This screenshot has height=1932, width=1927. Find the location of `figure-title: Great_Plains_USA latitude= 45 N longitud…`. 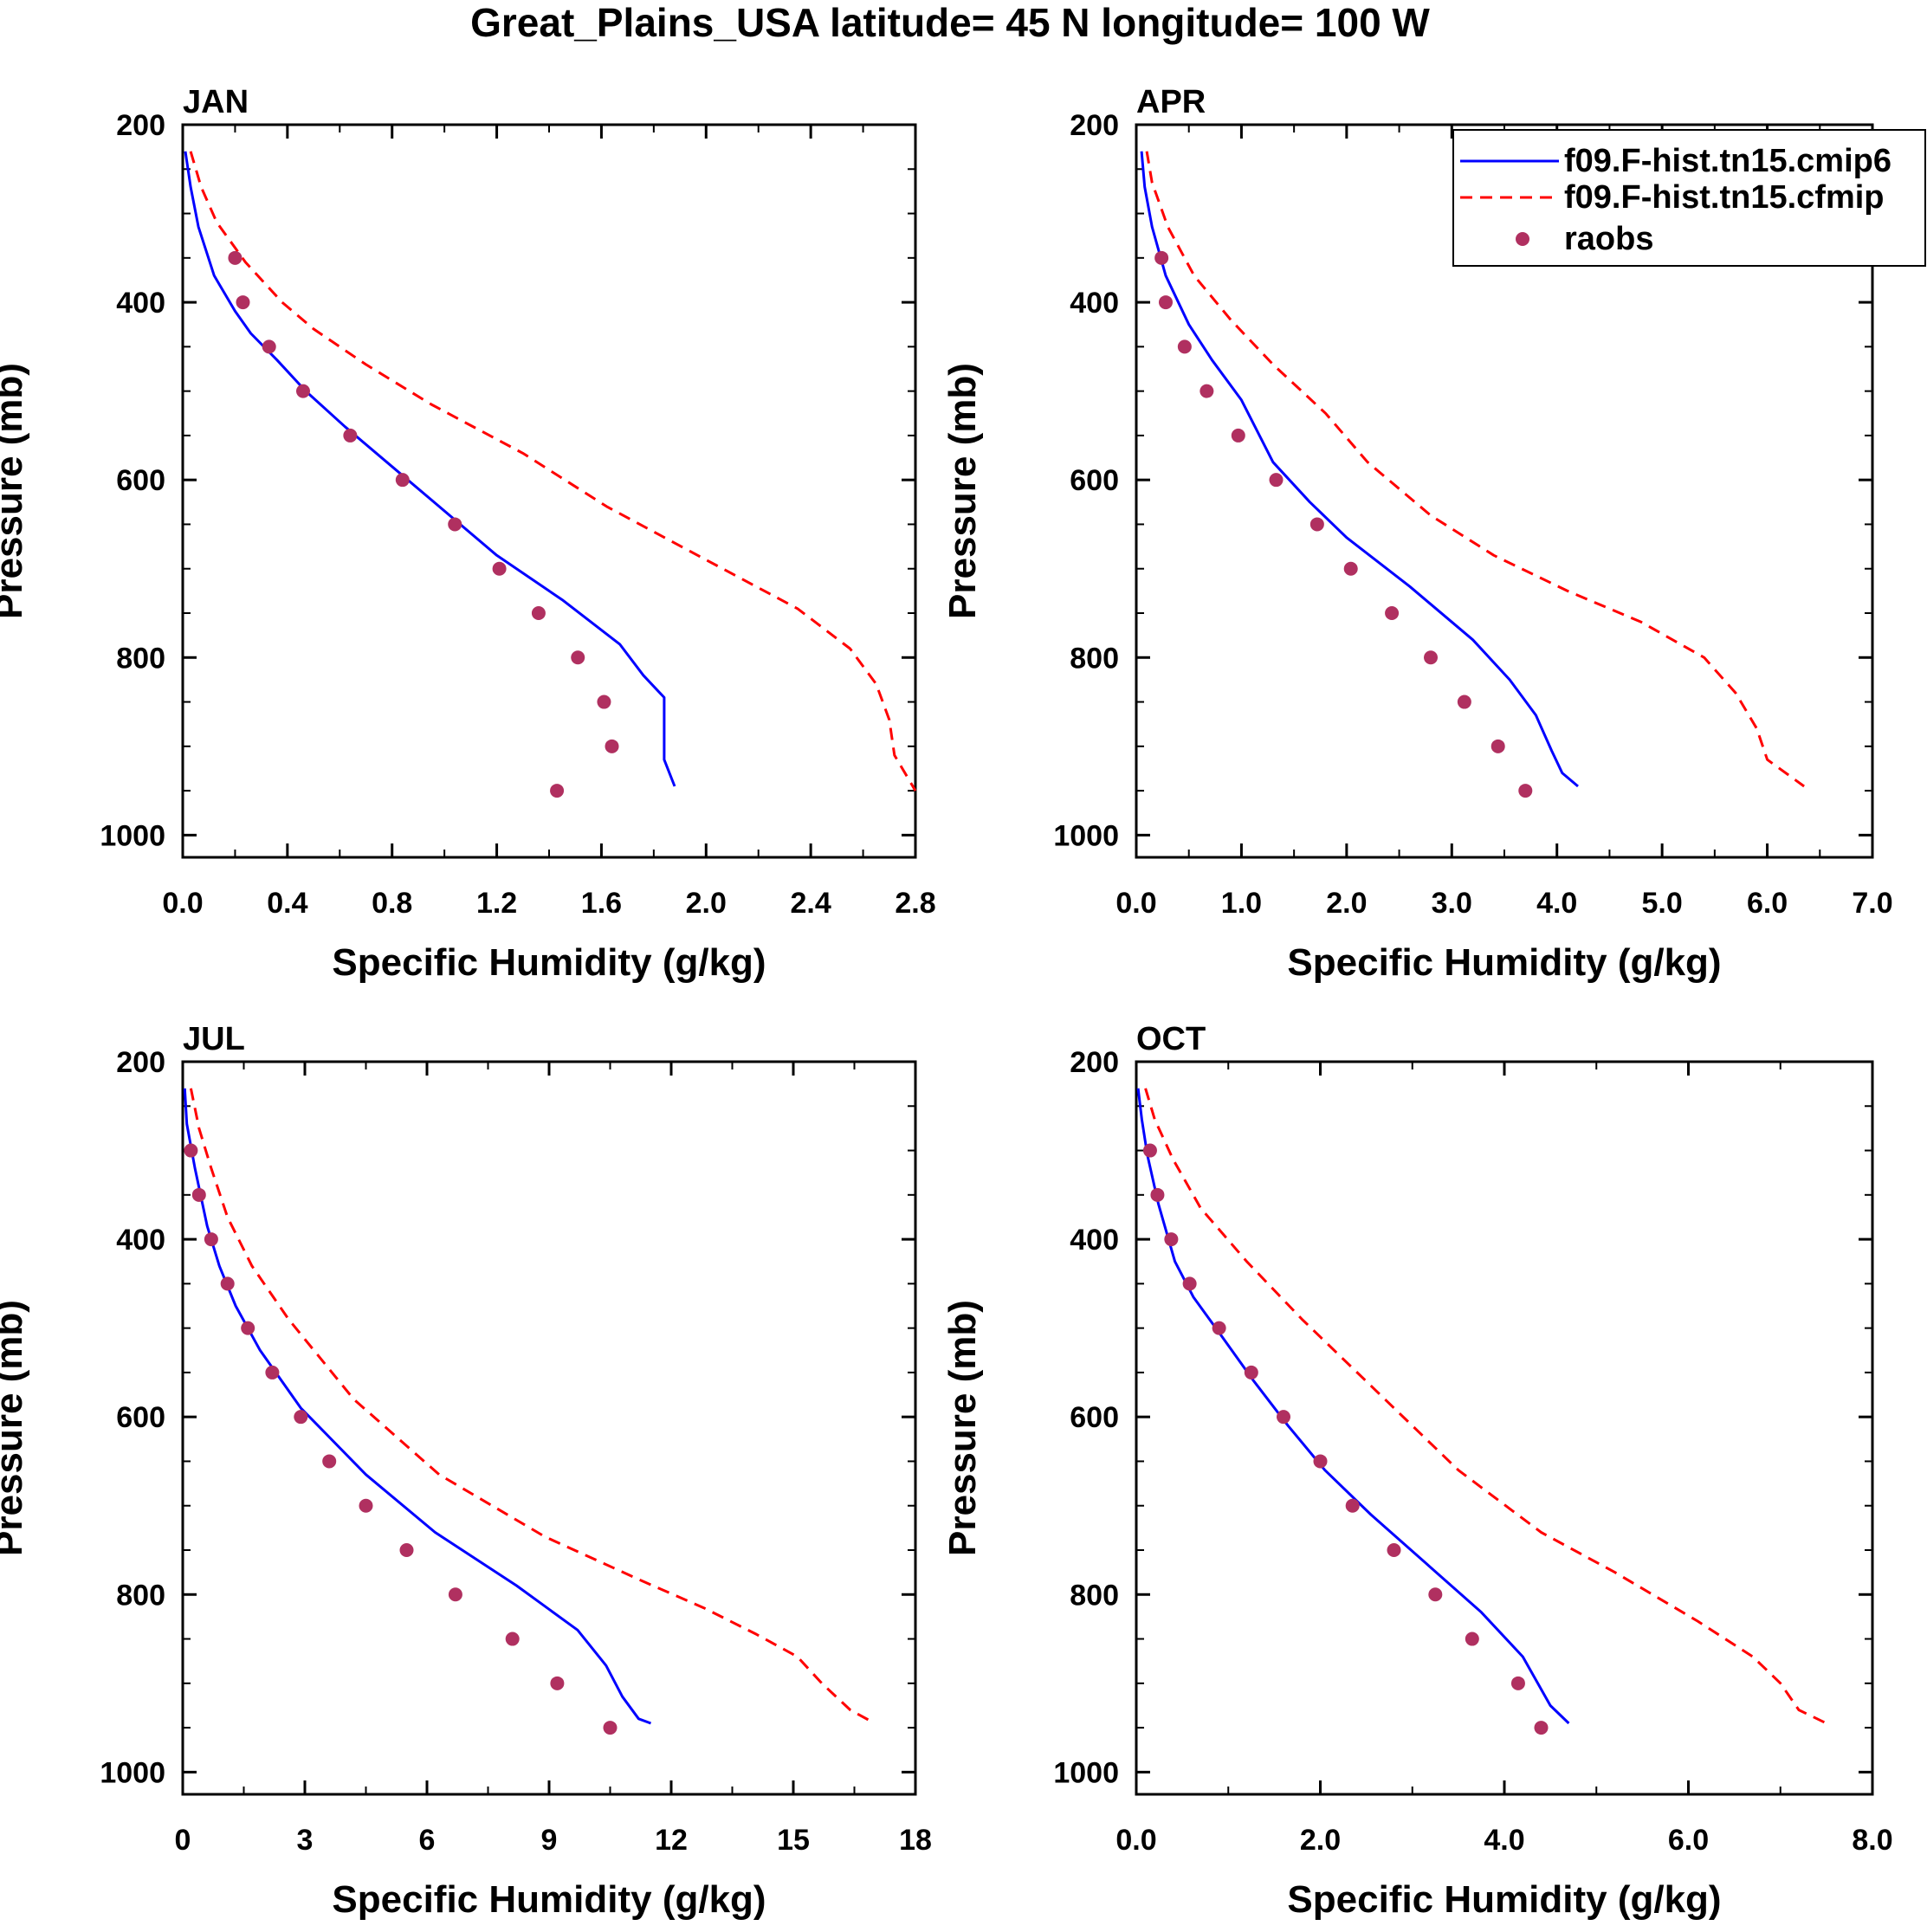

figure-title: Great_Plains_USA latitude= 45 N longitud… is located at coordinates (950, 22).